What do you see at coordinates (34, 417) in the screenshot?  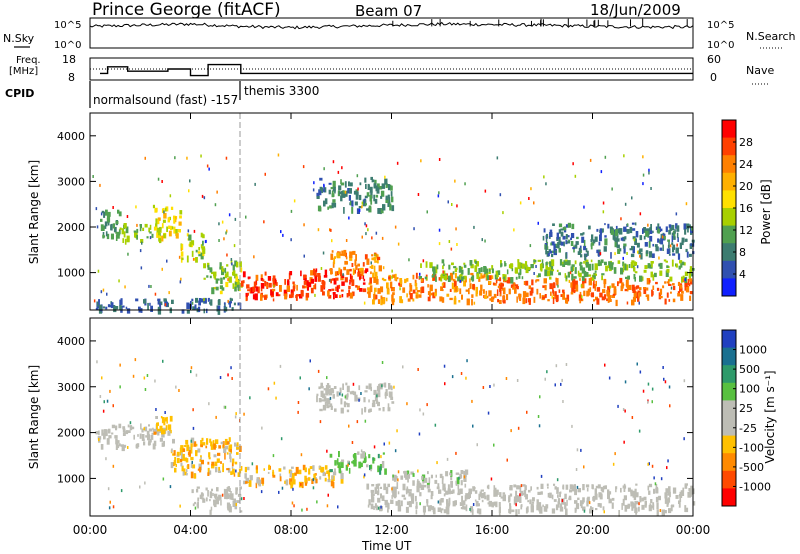 I see `velocity-ylabel: Slant Range [km]` at bounding box center [34, 417].